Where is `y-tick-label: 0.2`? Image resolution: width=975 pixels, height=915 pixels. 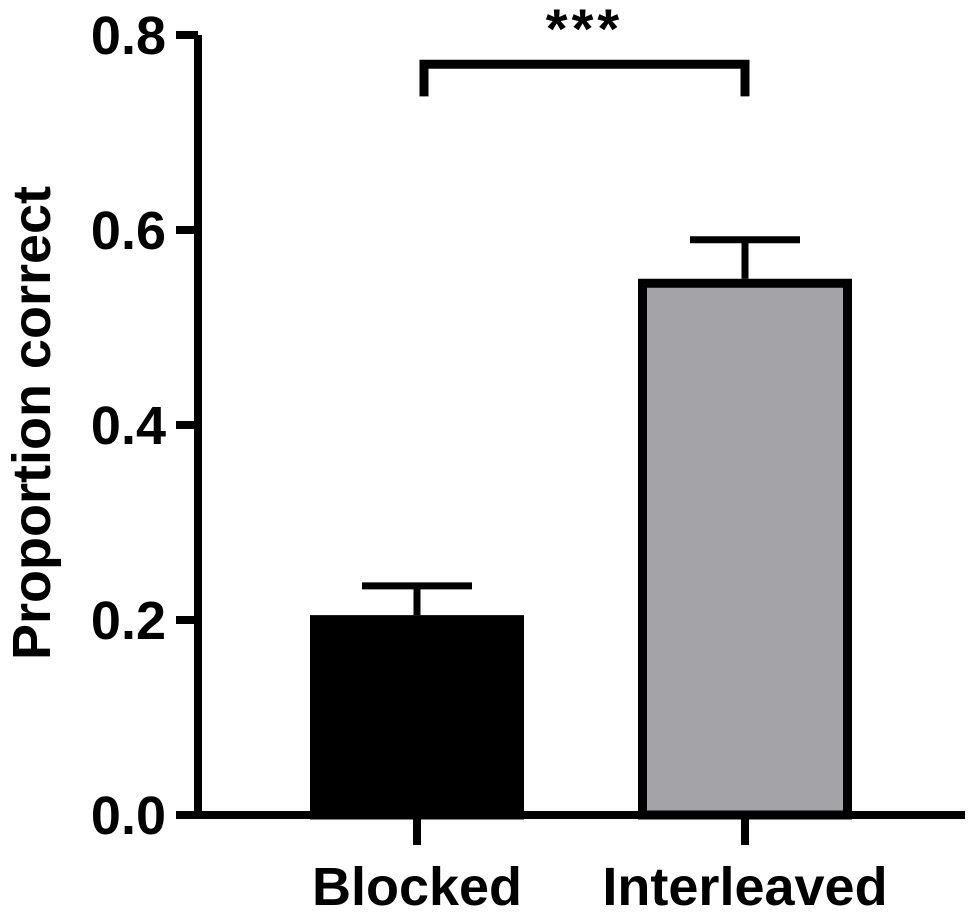
y-tick-label: 0.2 is located at coordinates (128, 621).